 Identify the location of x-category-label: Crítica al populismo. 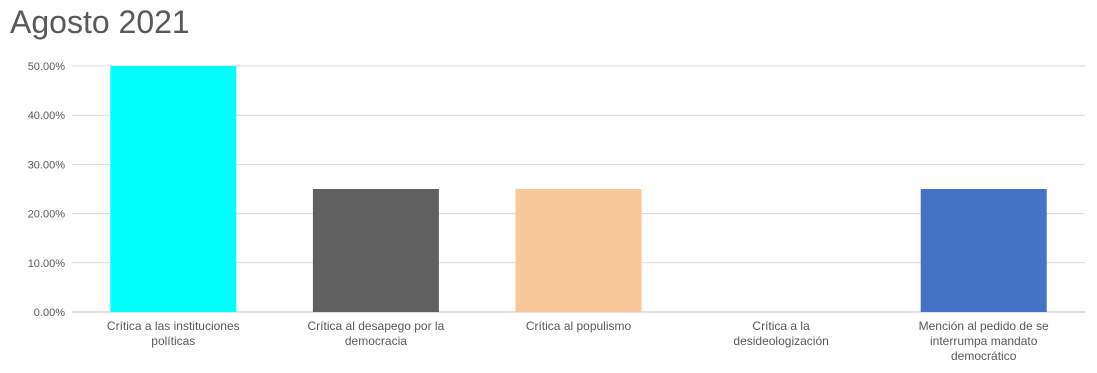
(579, 326).